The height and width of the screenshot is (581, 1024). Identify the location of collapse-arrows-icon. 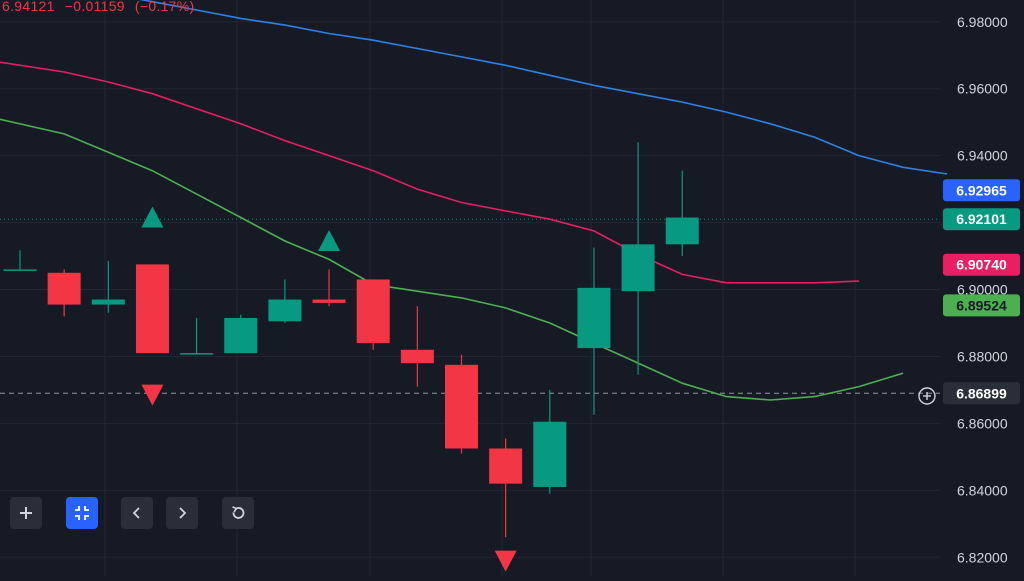
(82, 513).